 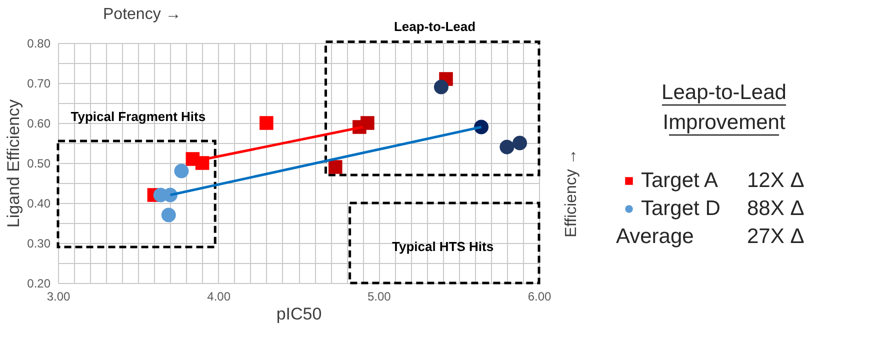 What do you see at coordinates (435, 26) in the screenshot?
I see `text: Leap-to-Lead` at bounding box center [435, 26].